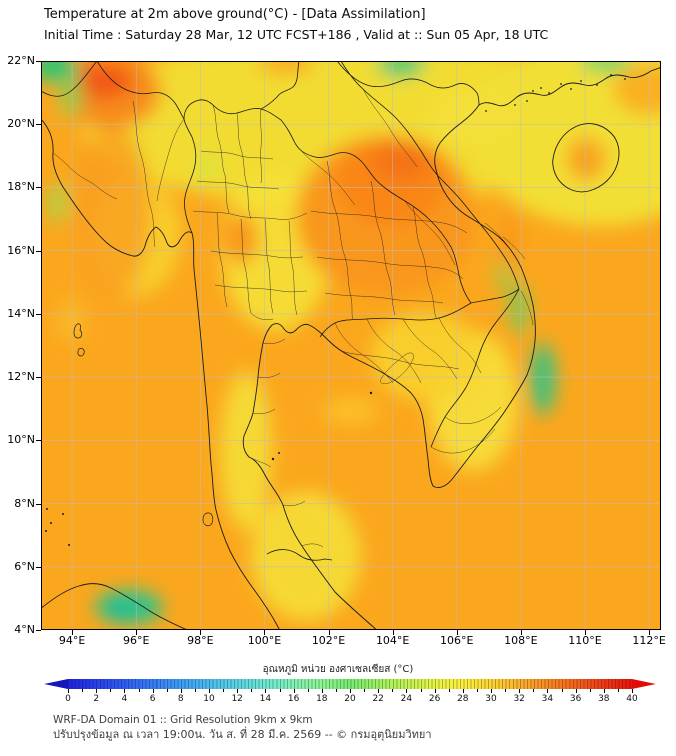  I want to click on colorbar-tick-label: 38, so click(604, 699).